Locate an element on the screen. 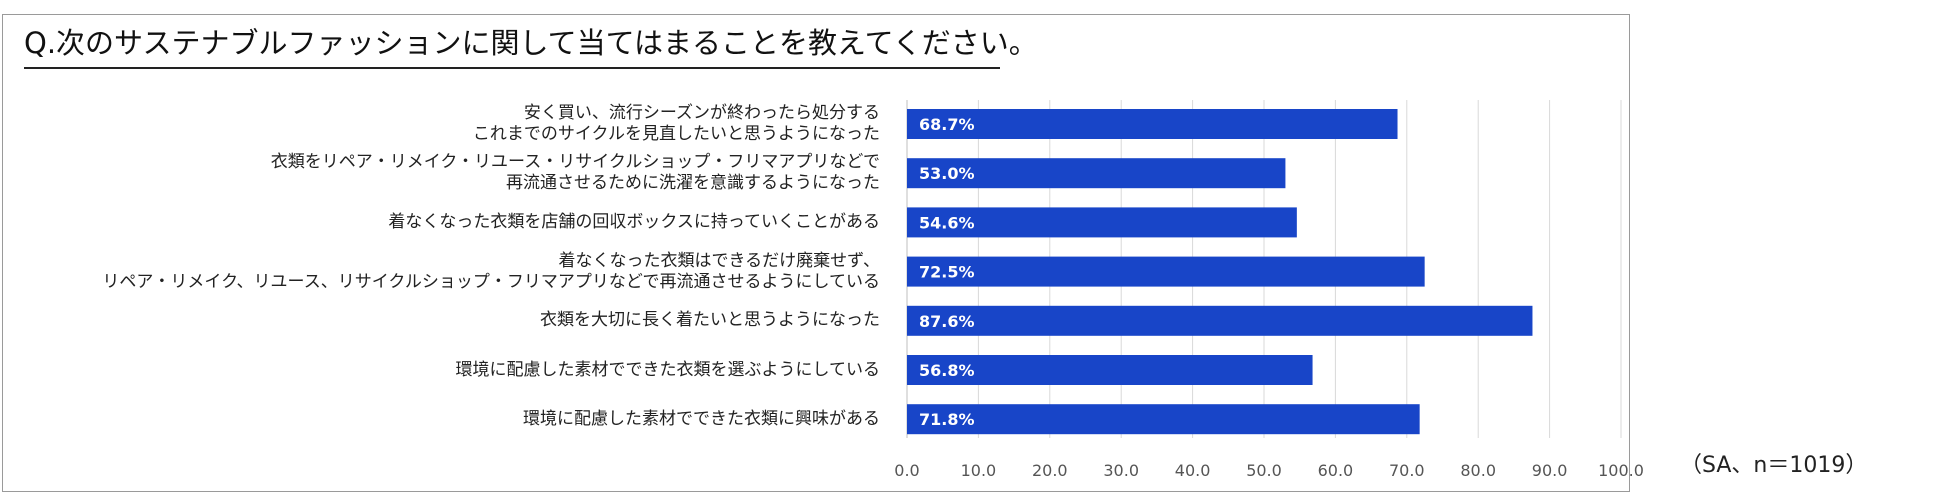 The height and width of the screenshot is (504, 1950). x-tick-label: 50.0 is located at coordinates (1264, 470).